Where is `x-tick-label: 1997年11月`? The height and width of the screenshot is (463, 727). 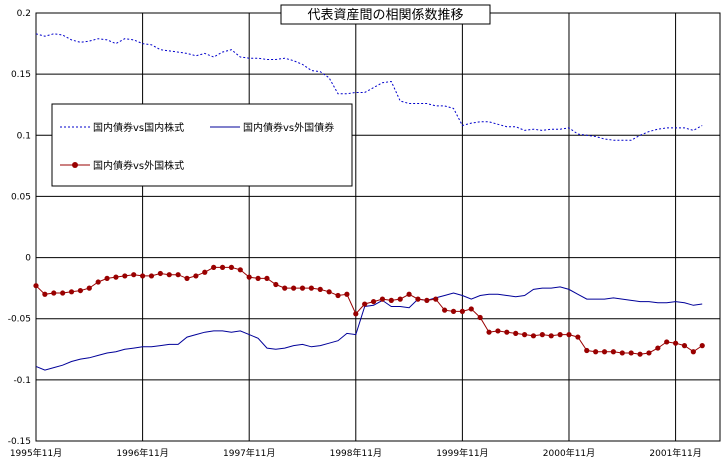
x-tick-label: 1997年11月 is located at coordinates (249, 453).